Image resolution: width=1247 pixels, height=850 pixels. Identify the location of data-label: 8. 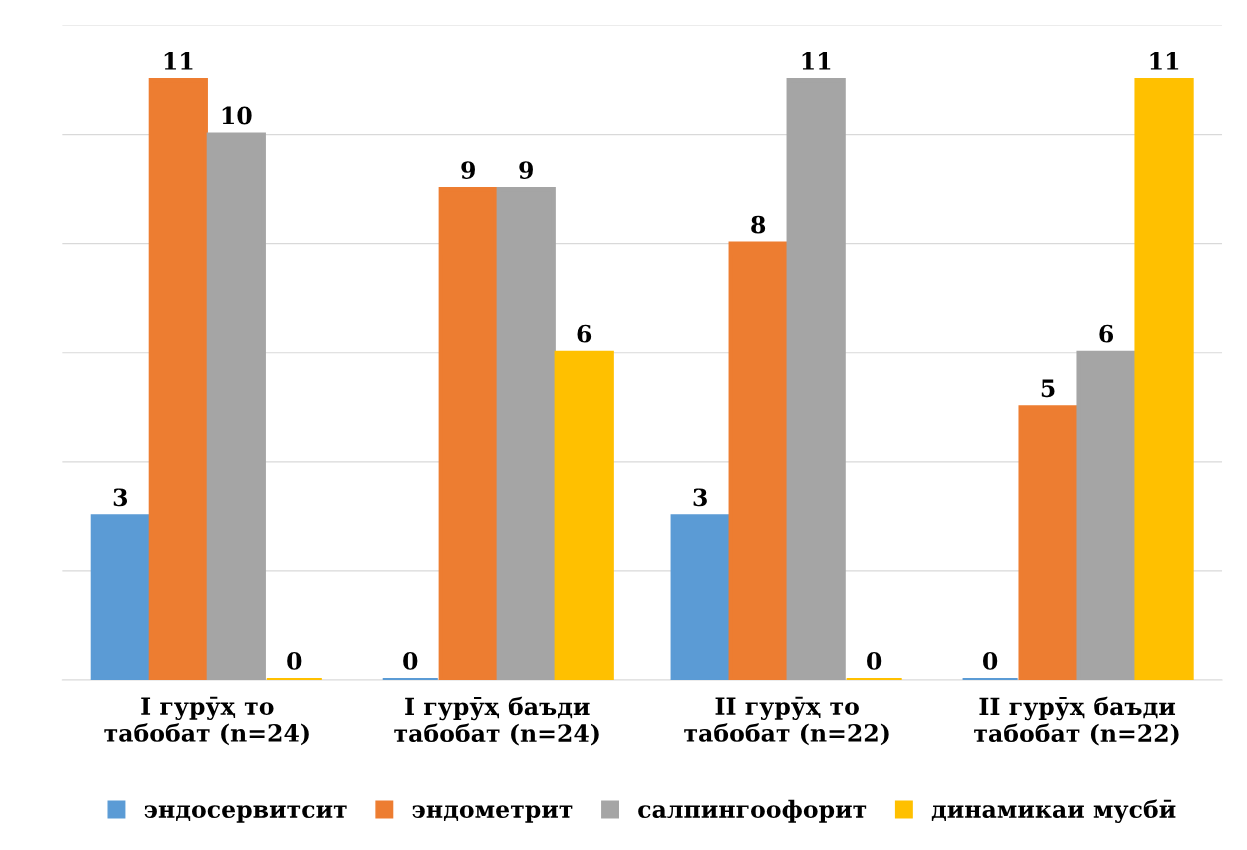
(758, 224).